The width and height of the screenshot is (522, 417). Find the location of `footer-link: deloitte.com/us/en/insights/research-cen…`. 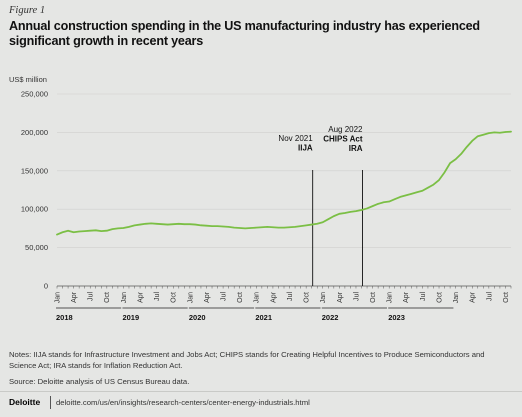

footer-link: deloitte.com/us/en/insights/research-cen… is located at coordinates (183, 402).